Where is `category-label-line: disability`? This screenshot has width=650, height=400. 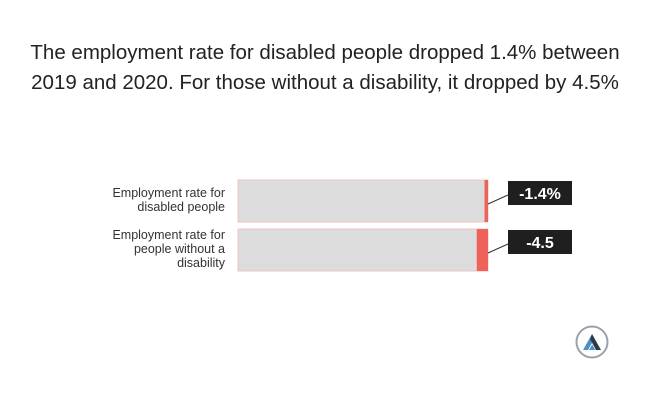
category-label-line: disability is located at coordinates (201, 263).